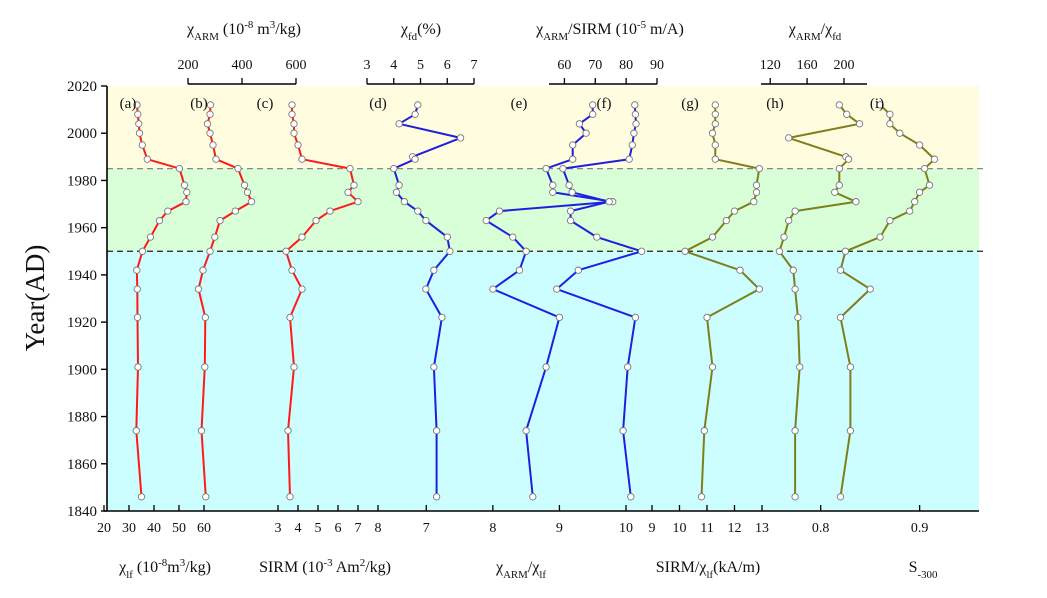  What do you see at coordinates (265, 104) in the screenshot?
I see `panel-label-c: (c)` at bounding box center [265, 104].